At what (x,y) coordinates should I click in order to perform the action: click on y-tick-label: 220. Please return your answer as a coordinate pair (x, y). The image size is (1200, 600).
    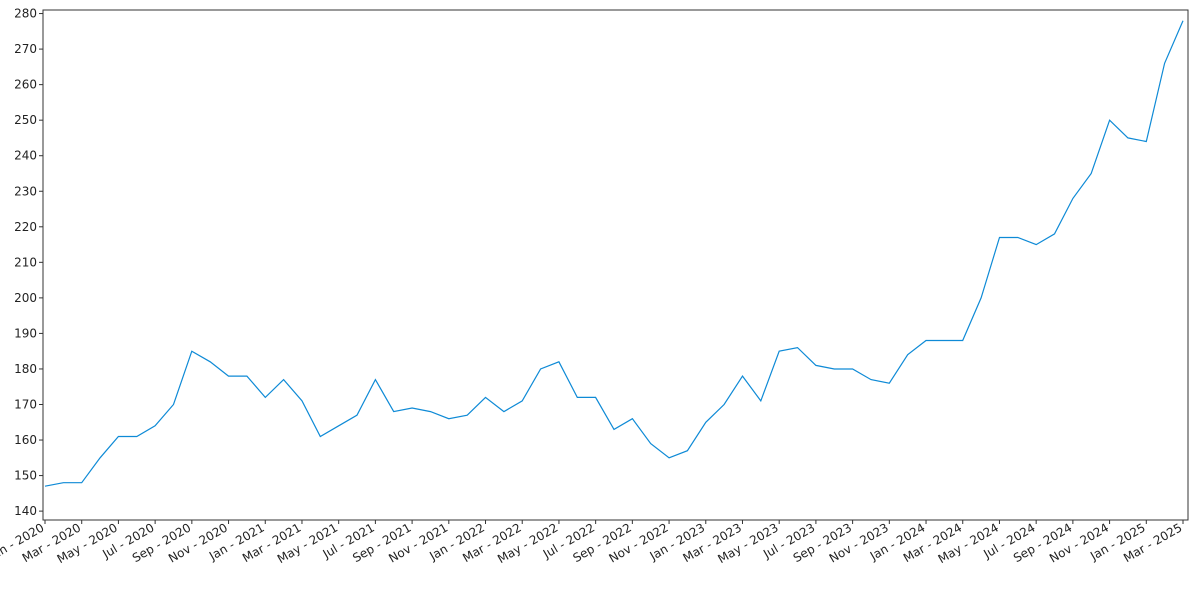
    Looking at the image, I should click on (25, 227).